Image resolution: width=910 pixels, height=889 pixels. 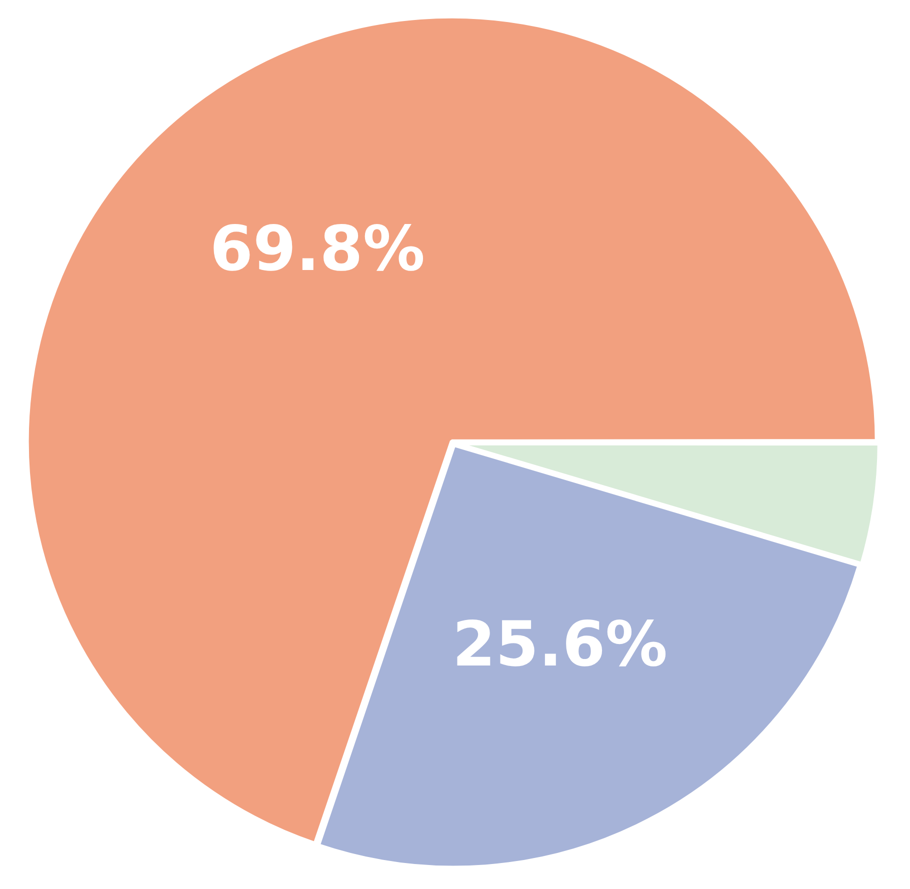 What do you see at coordinates (560, 644) in the screenshot?
I see `data-label: 25.6%` at bounding box center [560, 644].